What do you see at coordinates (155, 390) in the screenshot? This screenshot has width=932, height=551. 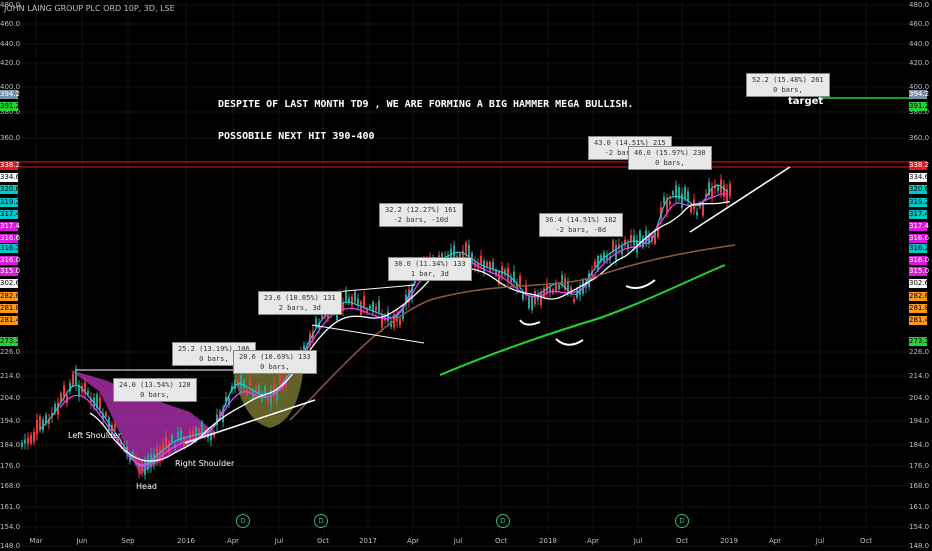 I see `measure-box-1: 24.0 (13.54%) 120 0 bars,` at bounding box center [155, 390].